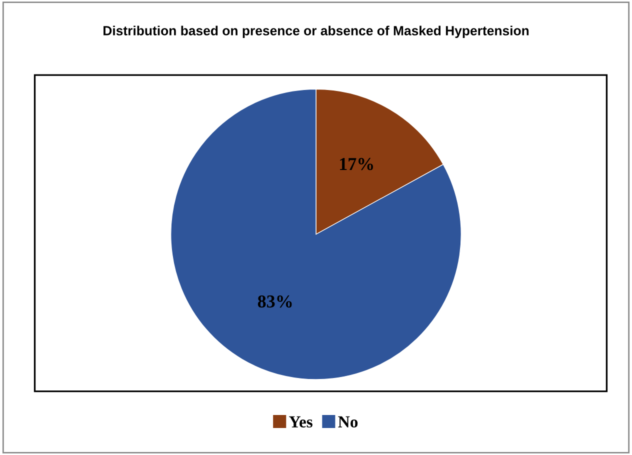 Image resolution: width=632 pixels, height=455 pixels. What do you see at coordinates (348, 422) in the screenshot?
I see `legend-label: No` at bounding box center [348, 422].